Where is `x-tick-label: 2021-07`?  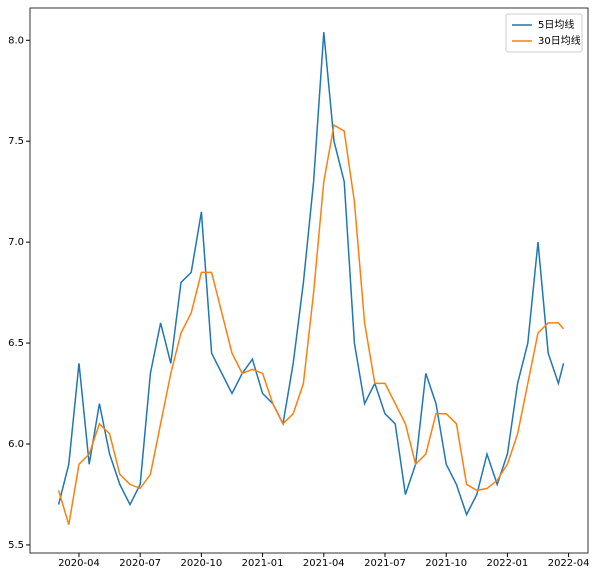 x-tick-label: 2021-07 is located at coordinates (385, 563).